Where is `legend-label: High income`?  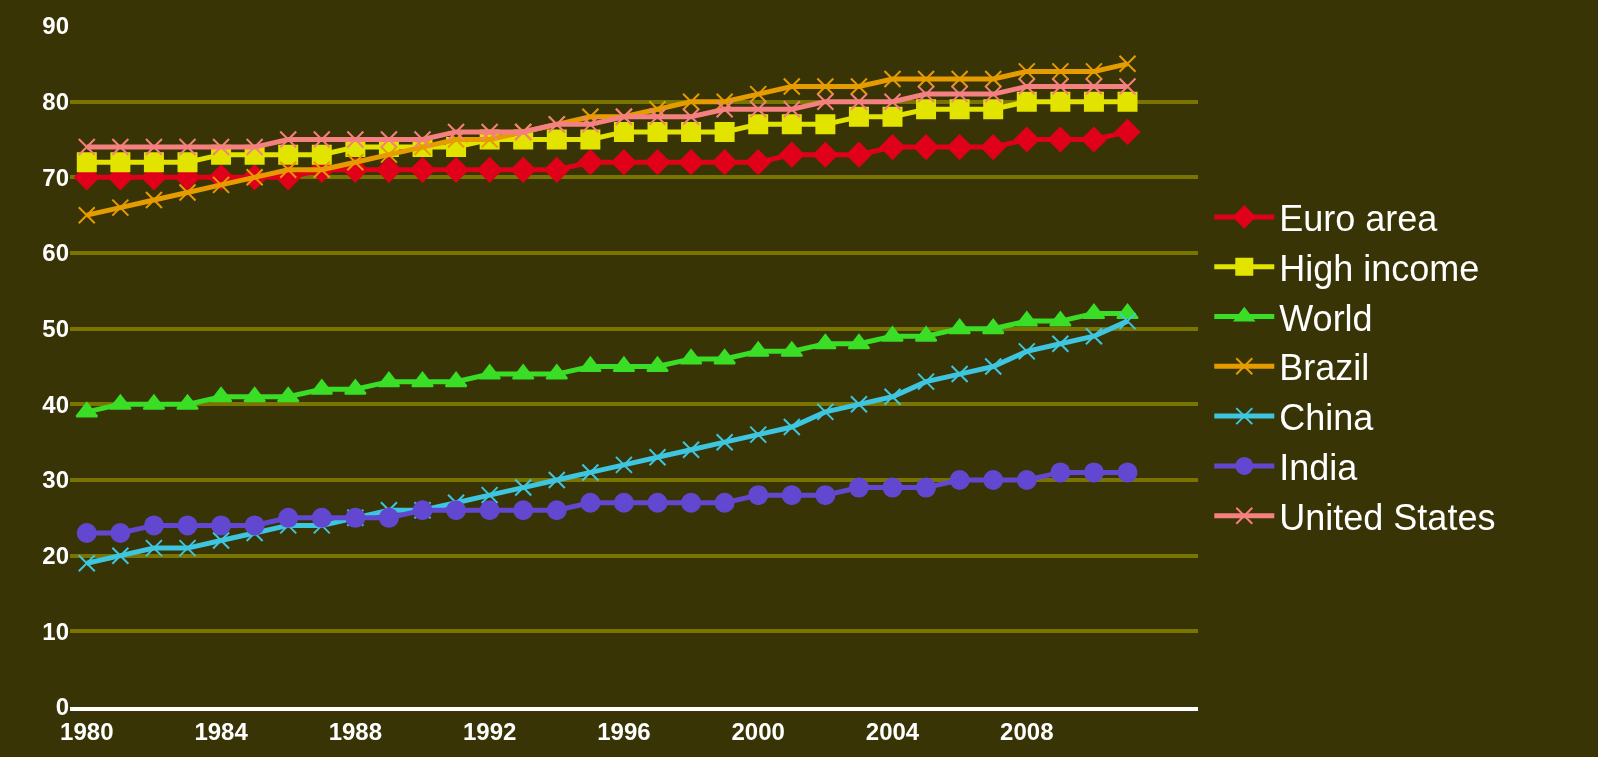 legend-label: High income is located at coordinates (1379, 268).